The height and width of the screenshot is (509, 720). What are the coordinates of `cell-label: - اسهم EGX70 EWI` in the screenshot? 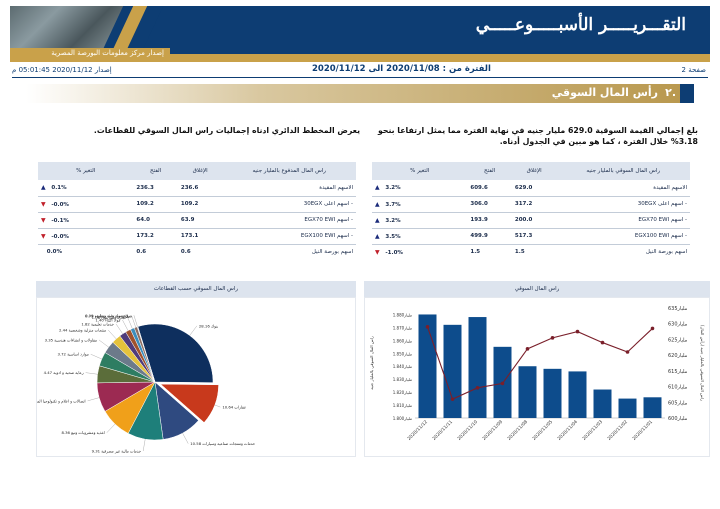 It's located at (289, 220).